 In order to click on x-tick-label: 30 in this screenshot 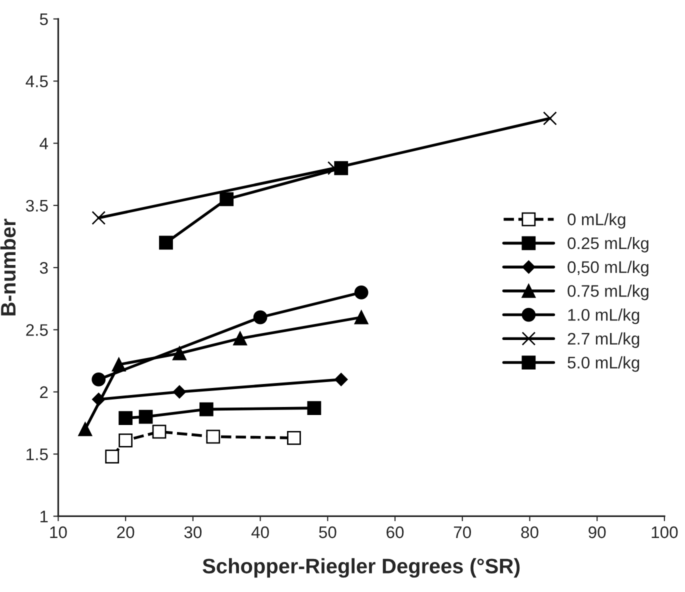, I will do `click(193, 532)`.